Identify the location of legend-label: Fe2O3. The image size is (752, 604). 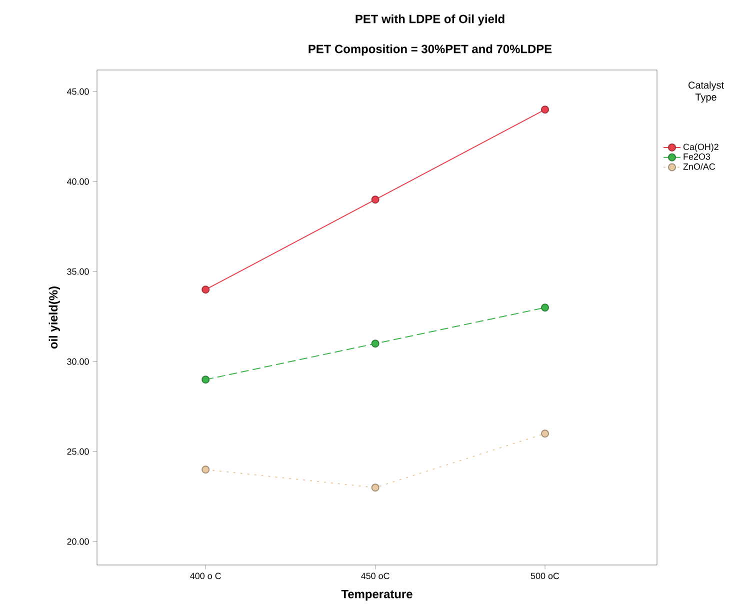
(697, 156).